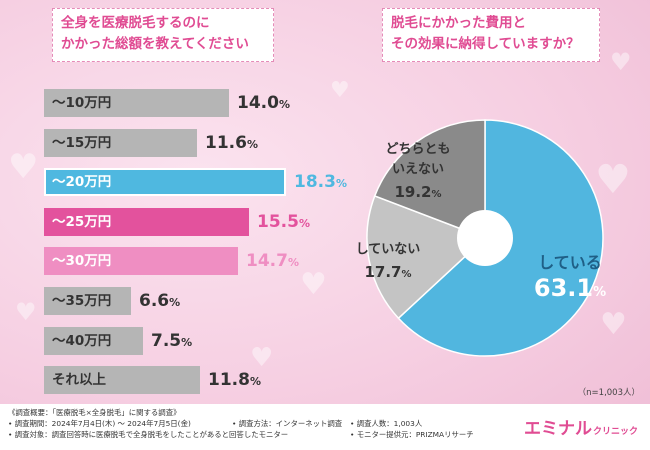 This screenshot has width=650, height=450. What do you see at coordinates (148, 434) in the screenshot?
I see `footnote-target: • 調査対象：調査回答時に医療脱毛で全身脱毛をしたことがあると回答したモニター` at bounding box center [148, 434].